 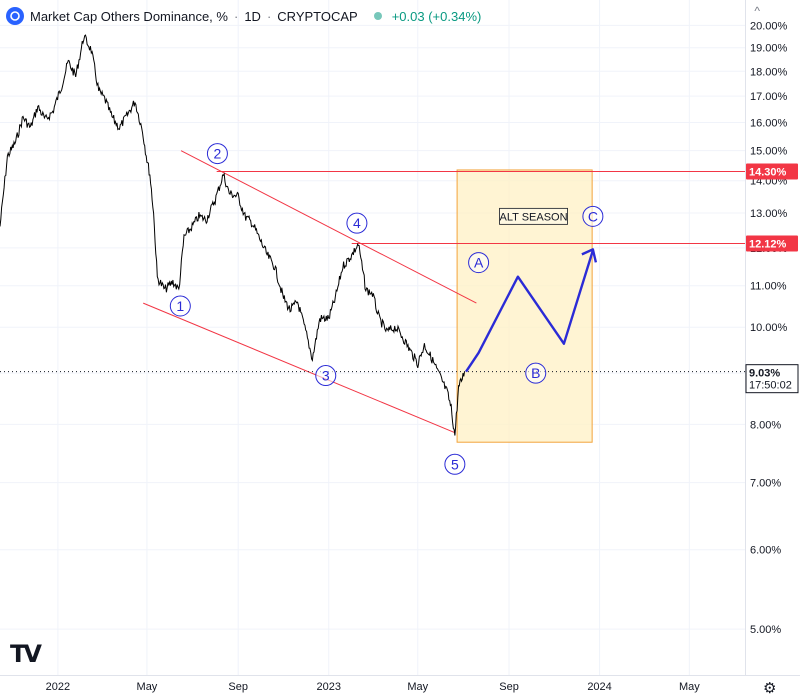 I want to click on y-tick-label-7: 13.00%, so click(x=769, y=214).